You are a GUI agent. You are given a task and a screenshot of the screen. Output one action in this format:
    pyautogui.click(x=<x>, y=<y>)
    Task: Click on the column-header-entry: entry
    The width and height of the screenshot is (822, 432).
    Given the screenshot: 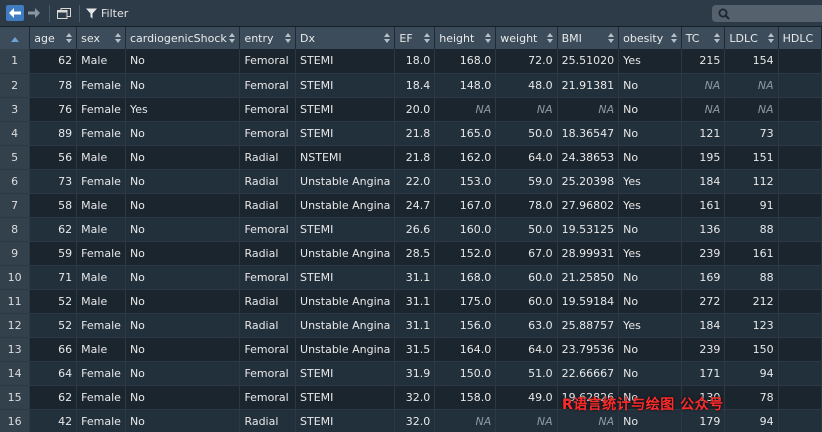 What is the action you would take?
    pyautogui.click(x=268, y=38)
    